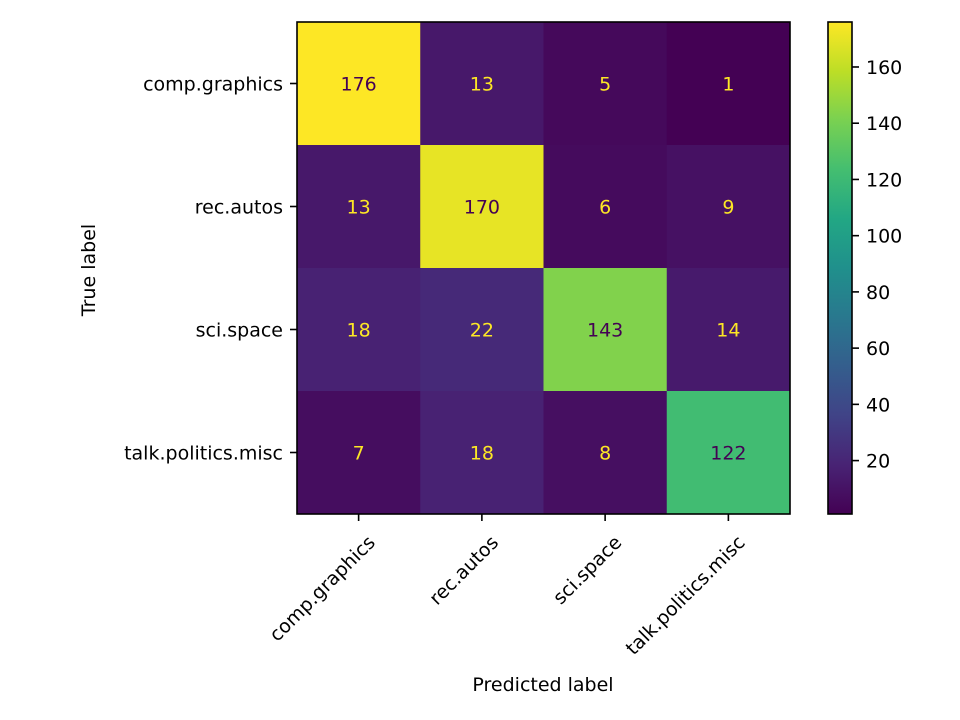  What do you see at coordinates (542, 685) in the screenshot?
I see `x-axis-label: Predicted label` at bounding box center [542, 685].